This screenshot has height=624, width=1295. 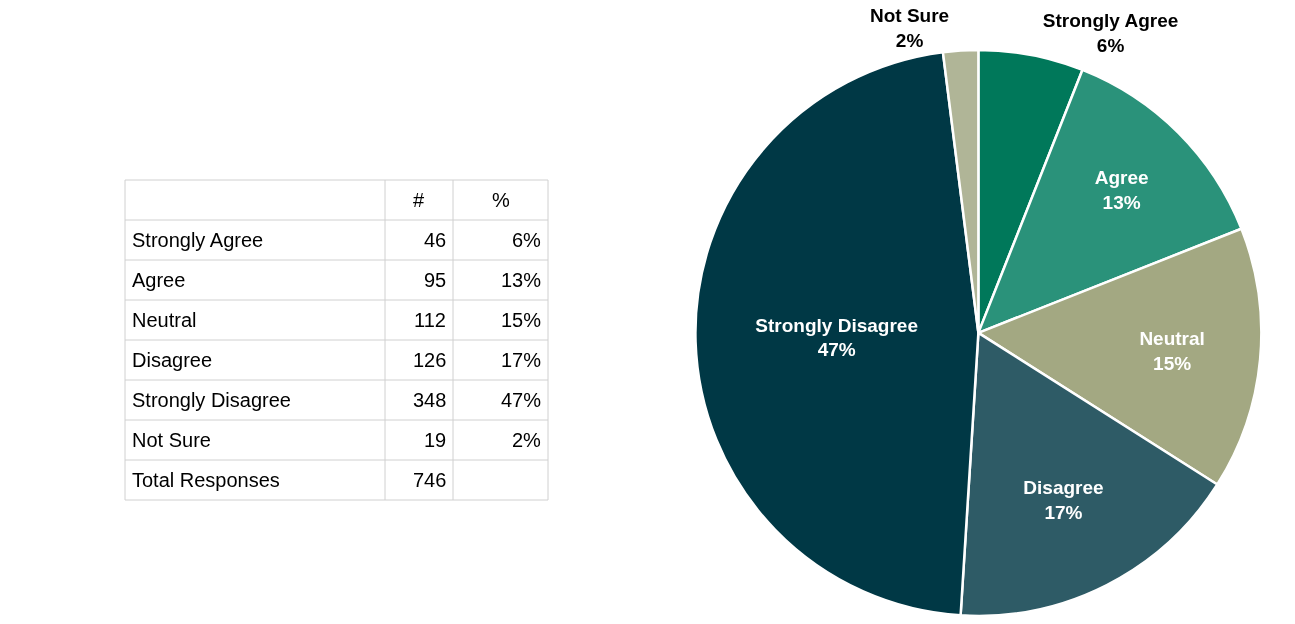 What do you see at coordinates (521, 280) in the screenshot?
I see `text: 13%` at bounding box center [521, 280].